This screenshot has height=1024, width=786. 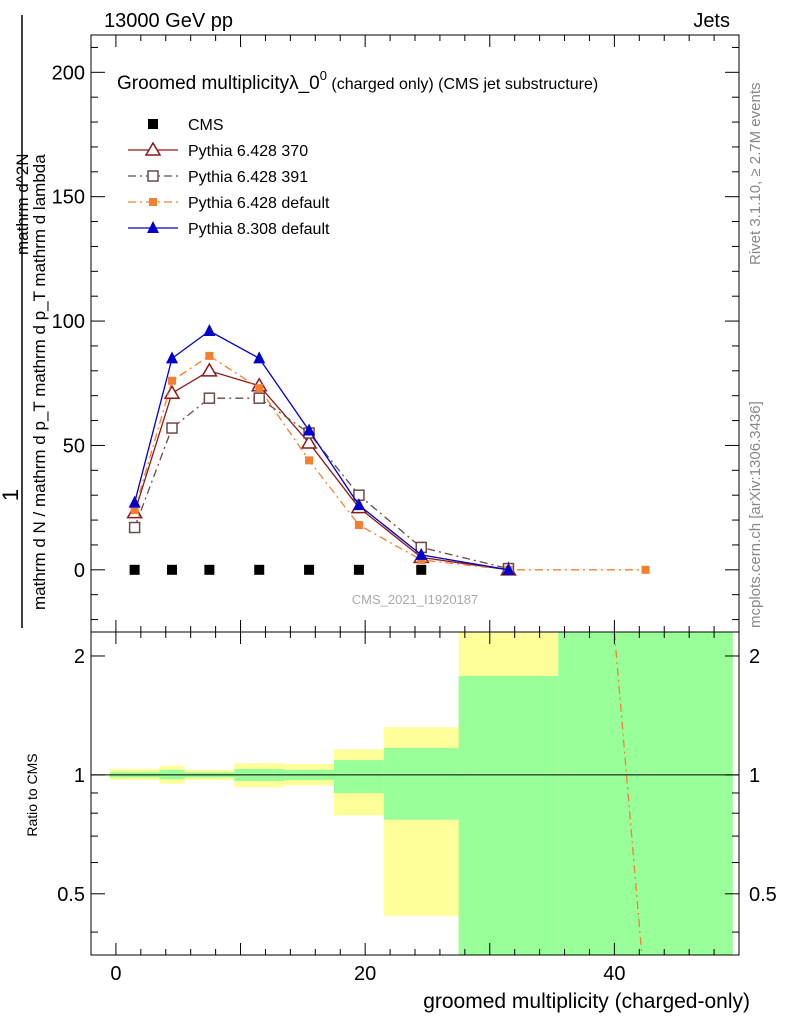 I want to click on header-right: Jets, so click(x=711, y=21).